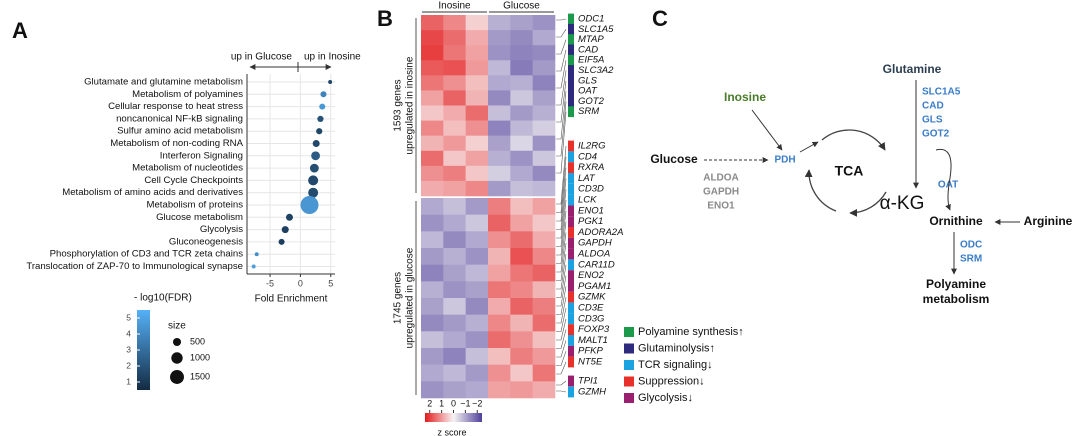  Describe the element at coordinates (194, 205) in the screenshot. I see `y-tick-label: Metabolism of proteins` at that location.